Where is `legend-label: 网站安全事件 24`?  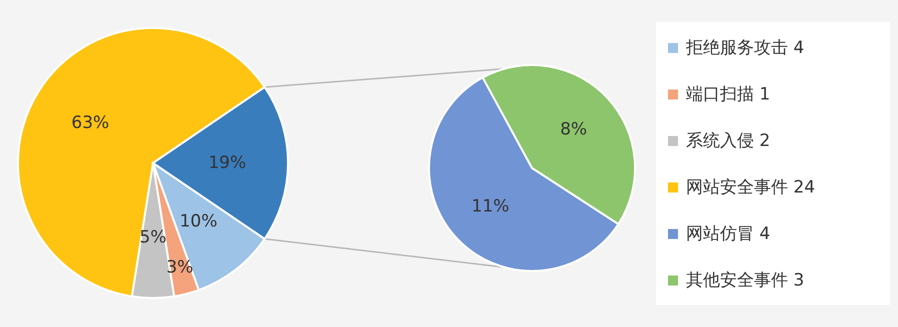
legend-label: 网站安全事件 24 is located at coordinates (751, 188).